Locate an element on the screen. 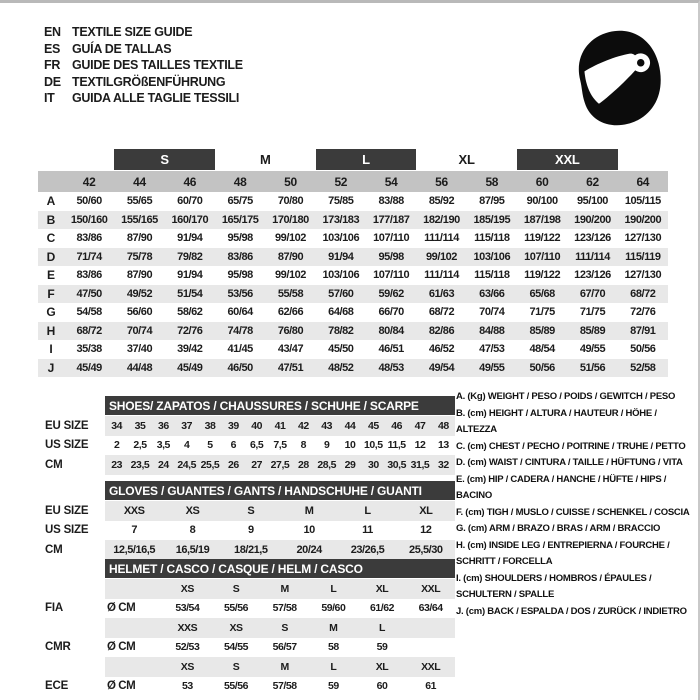 This screenshot has height=700, width=700. shoes-cell: 28,5 is located at coordinates (326, 464).